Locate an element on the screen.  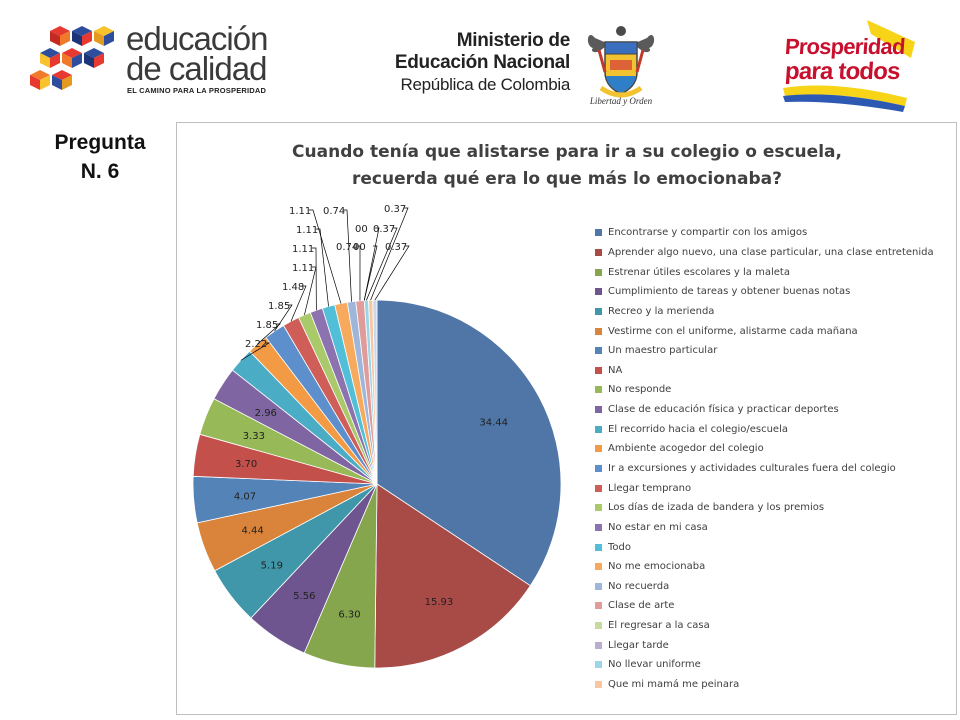
legend-item: Estrenar útiles escolares y la maleta is located at coordinates (775, 272).